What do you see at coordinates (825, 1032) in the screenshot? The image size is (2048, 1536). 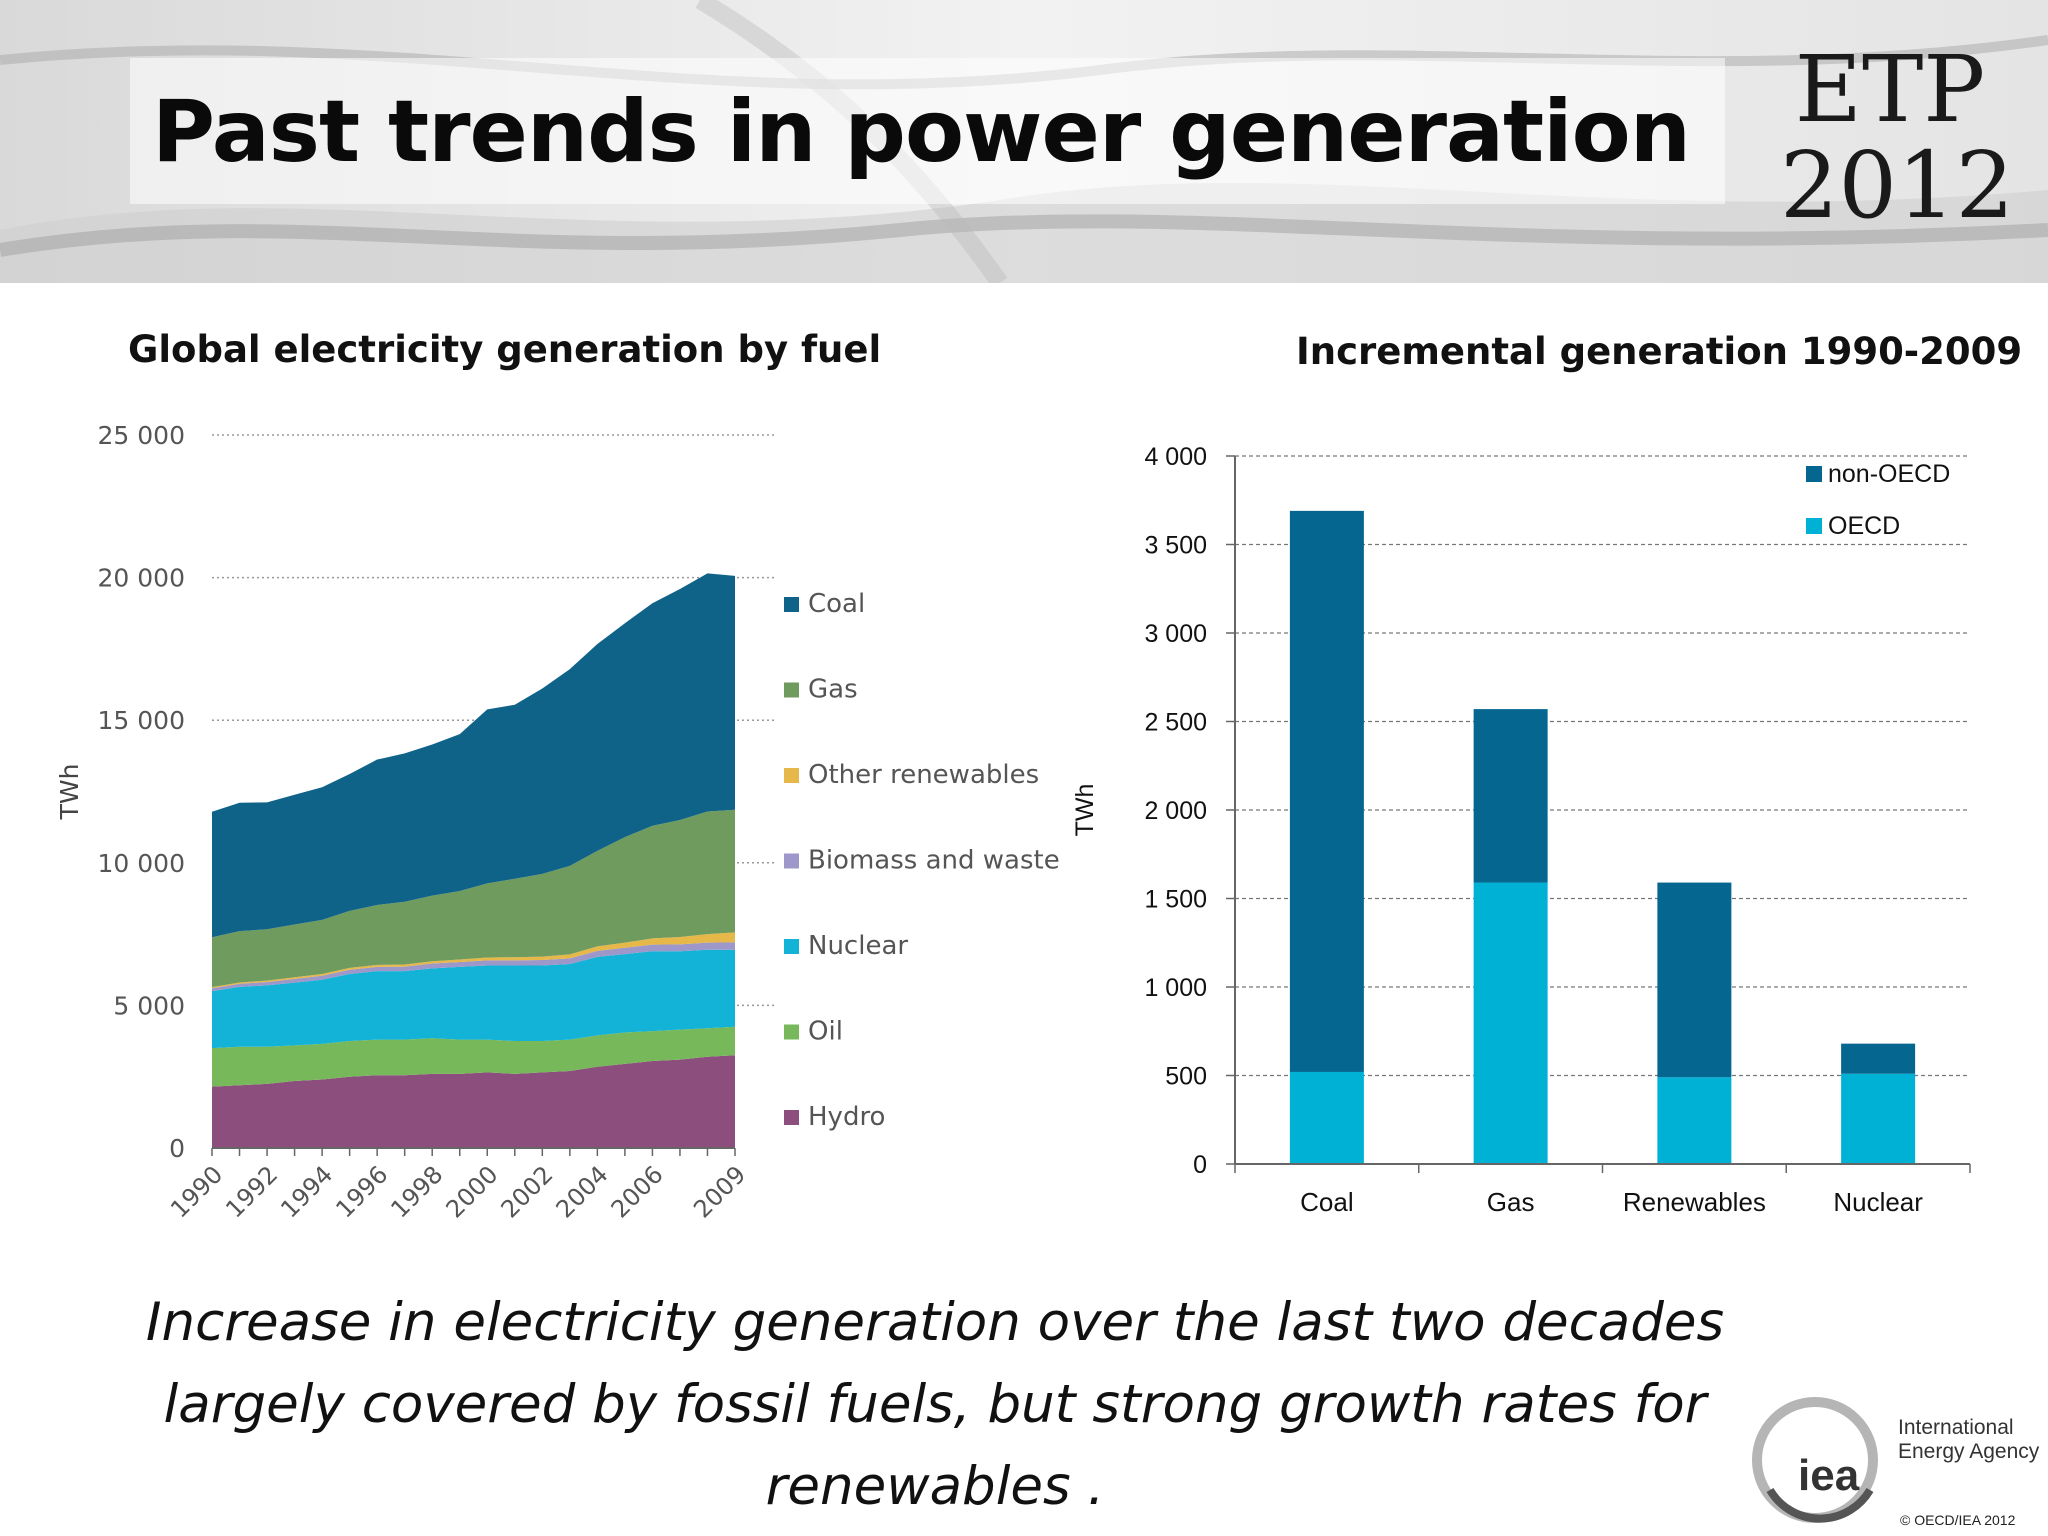 I see `legend-label: Oil` at bounding box center [825, 1032].